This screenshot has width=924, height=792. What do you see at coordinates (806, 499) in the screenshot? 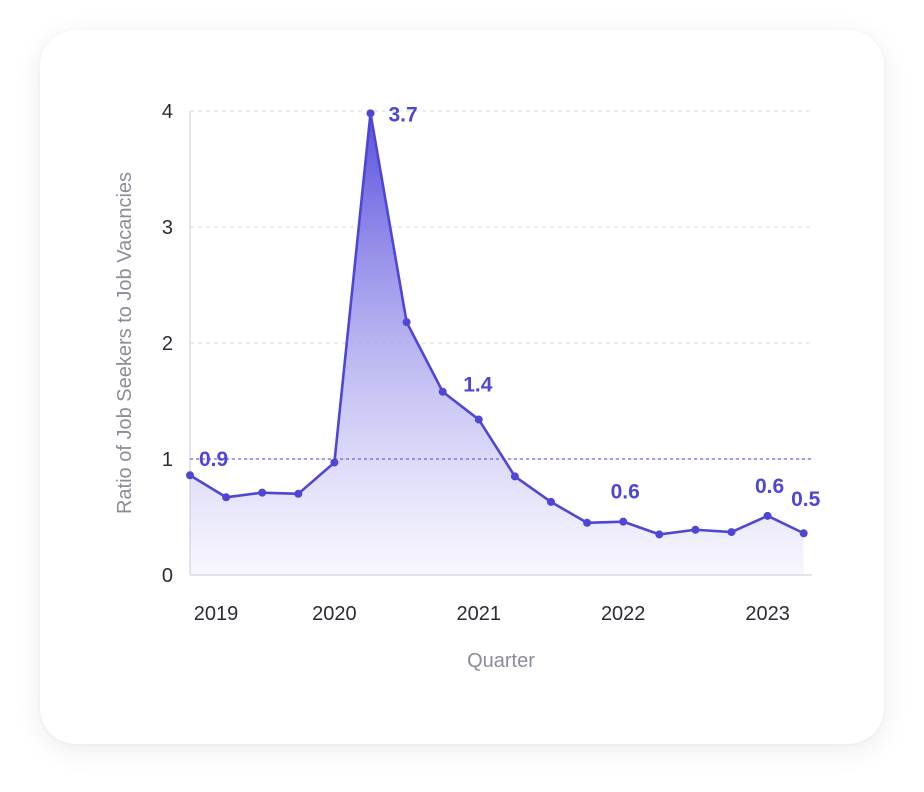
I see `data-label: 0.5` at bounding box center [806, 499].